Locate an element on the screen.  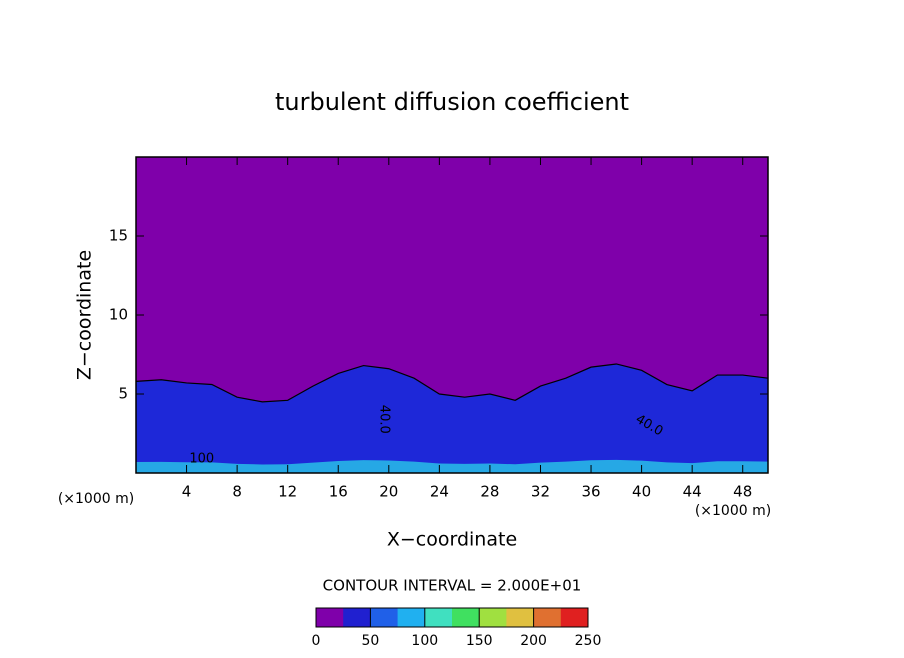
colorbar-tick-label: 50 is located at coordinates (370, 641).